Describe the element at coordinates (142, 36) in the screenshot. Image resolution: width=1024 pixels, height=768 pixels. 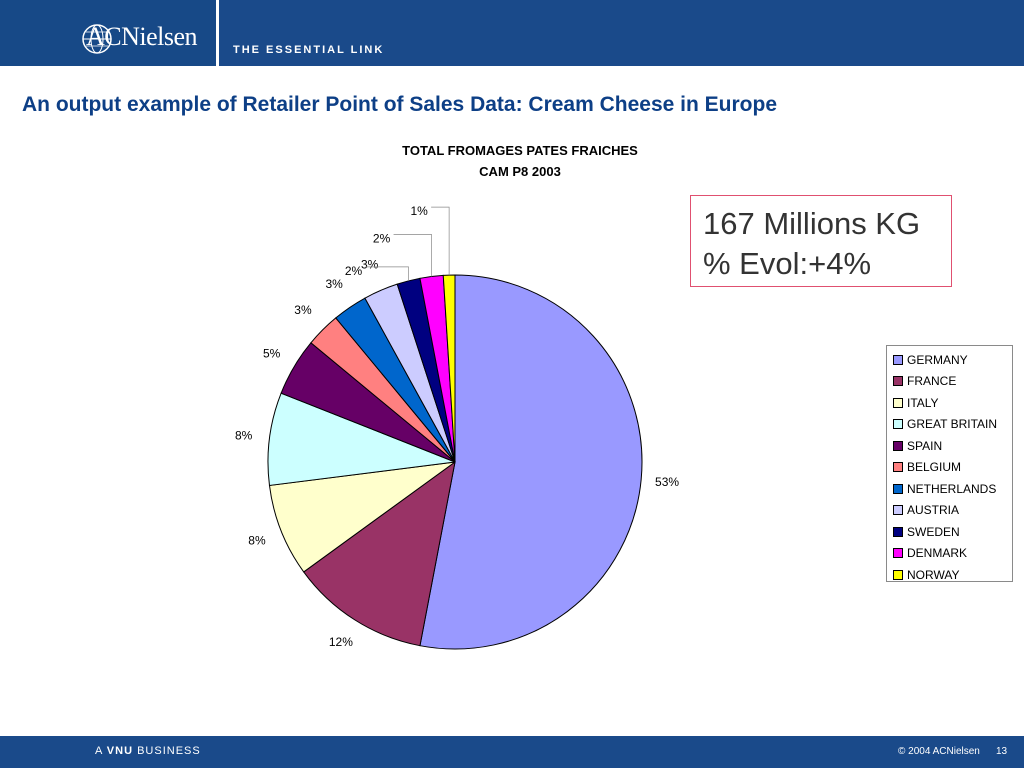
I see `logo-text: ACNielsen` at that location.